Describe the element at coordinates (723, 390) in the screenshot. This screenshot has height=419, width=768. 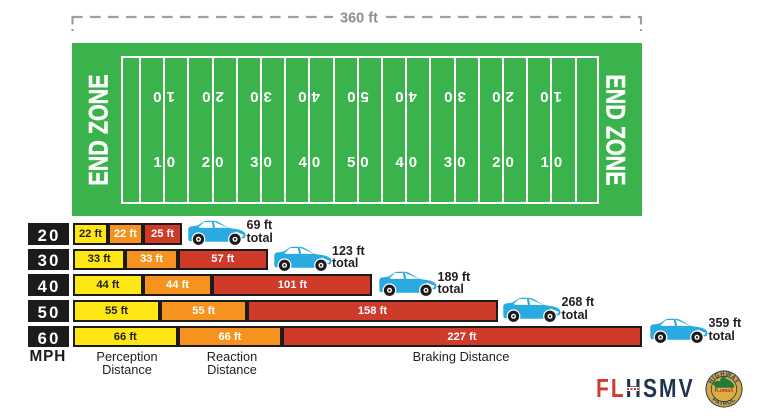
I see `svg-text: FLORIDA` at that location.